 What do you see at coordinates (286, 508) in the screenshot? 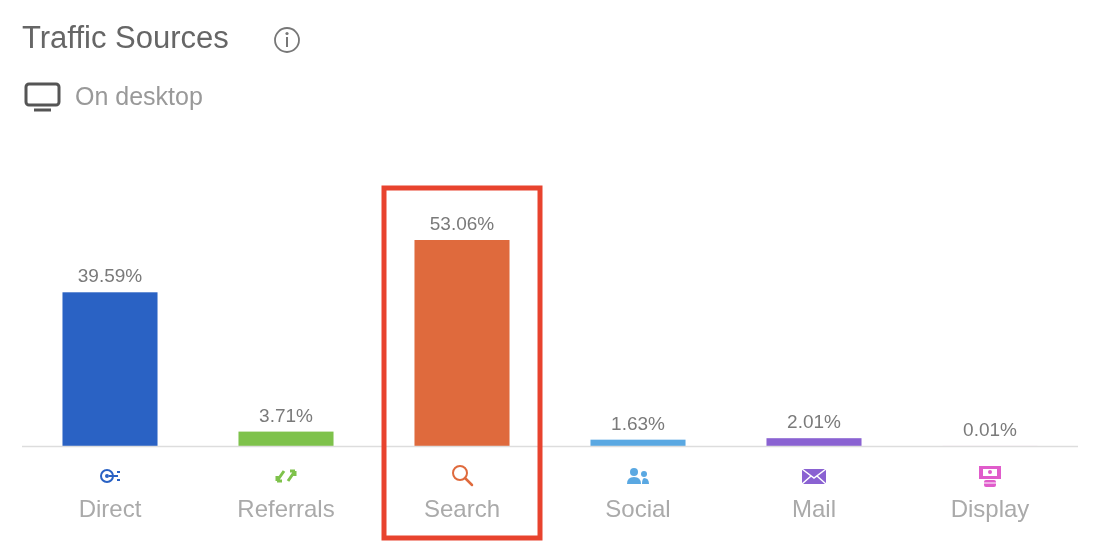
I see `x-tick-label: Referrals` at bounding box center [286, 508].